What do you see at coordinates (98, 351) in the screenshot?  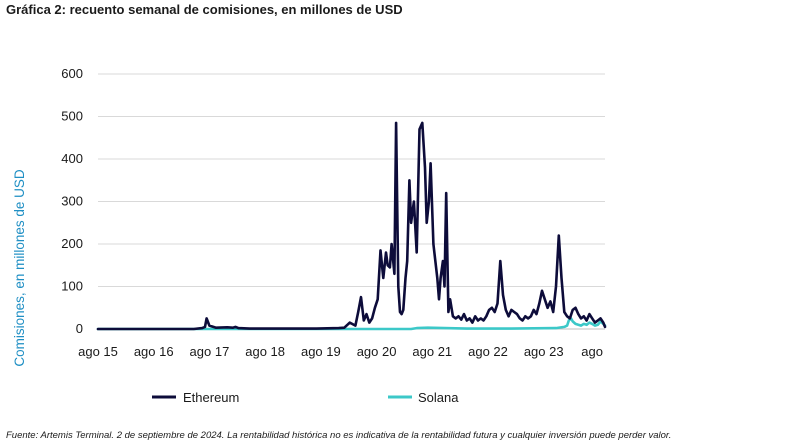 I see `x-tick-label: ago 15` at bounding box center [98, 351].